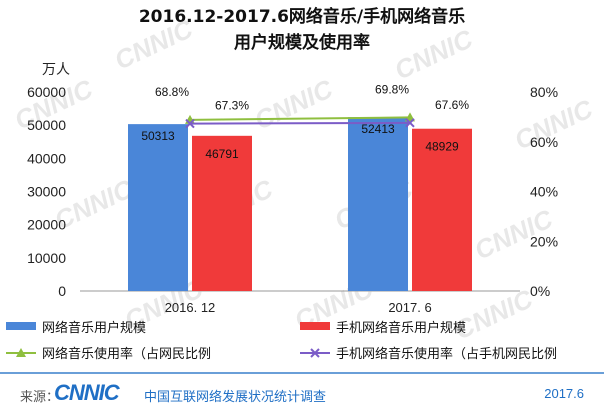 The height and width of the screenshot is (412, 604). I want to click on y2-tick-label: 80%, so click(544, 92).